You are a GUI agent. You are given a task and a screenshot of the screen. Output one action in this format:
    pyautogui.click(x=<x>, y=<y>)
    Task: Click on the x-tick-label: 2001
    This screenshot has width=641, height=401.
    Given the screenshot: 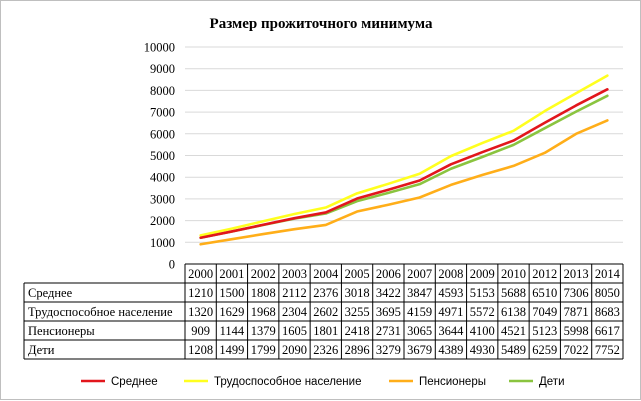 What is the action you would take?
    pyautogui.click(x=231, y=274)
    